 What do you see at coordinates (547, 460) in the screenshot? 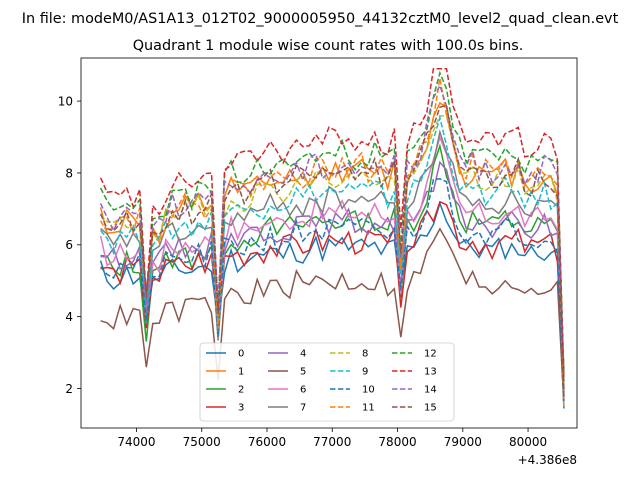
I see `x-offset-label: +4.386e8` at bounding box center [547, 460].